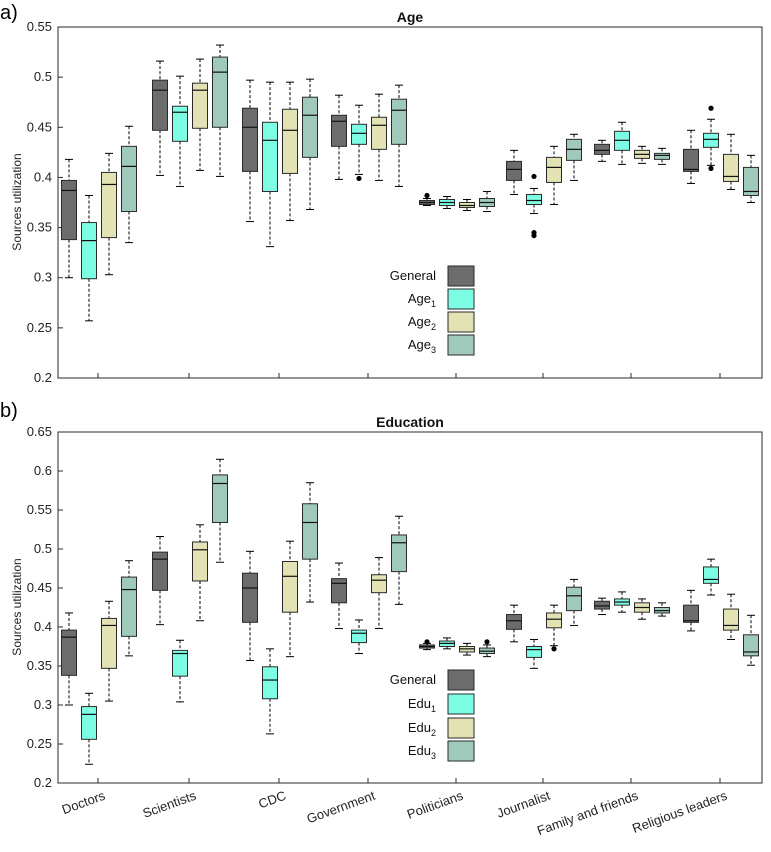 The image size is (771, 852). Describe the element at coordinates (339, 596) in the screenshot. I see `box-General-government` at that location.